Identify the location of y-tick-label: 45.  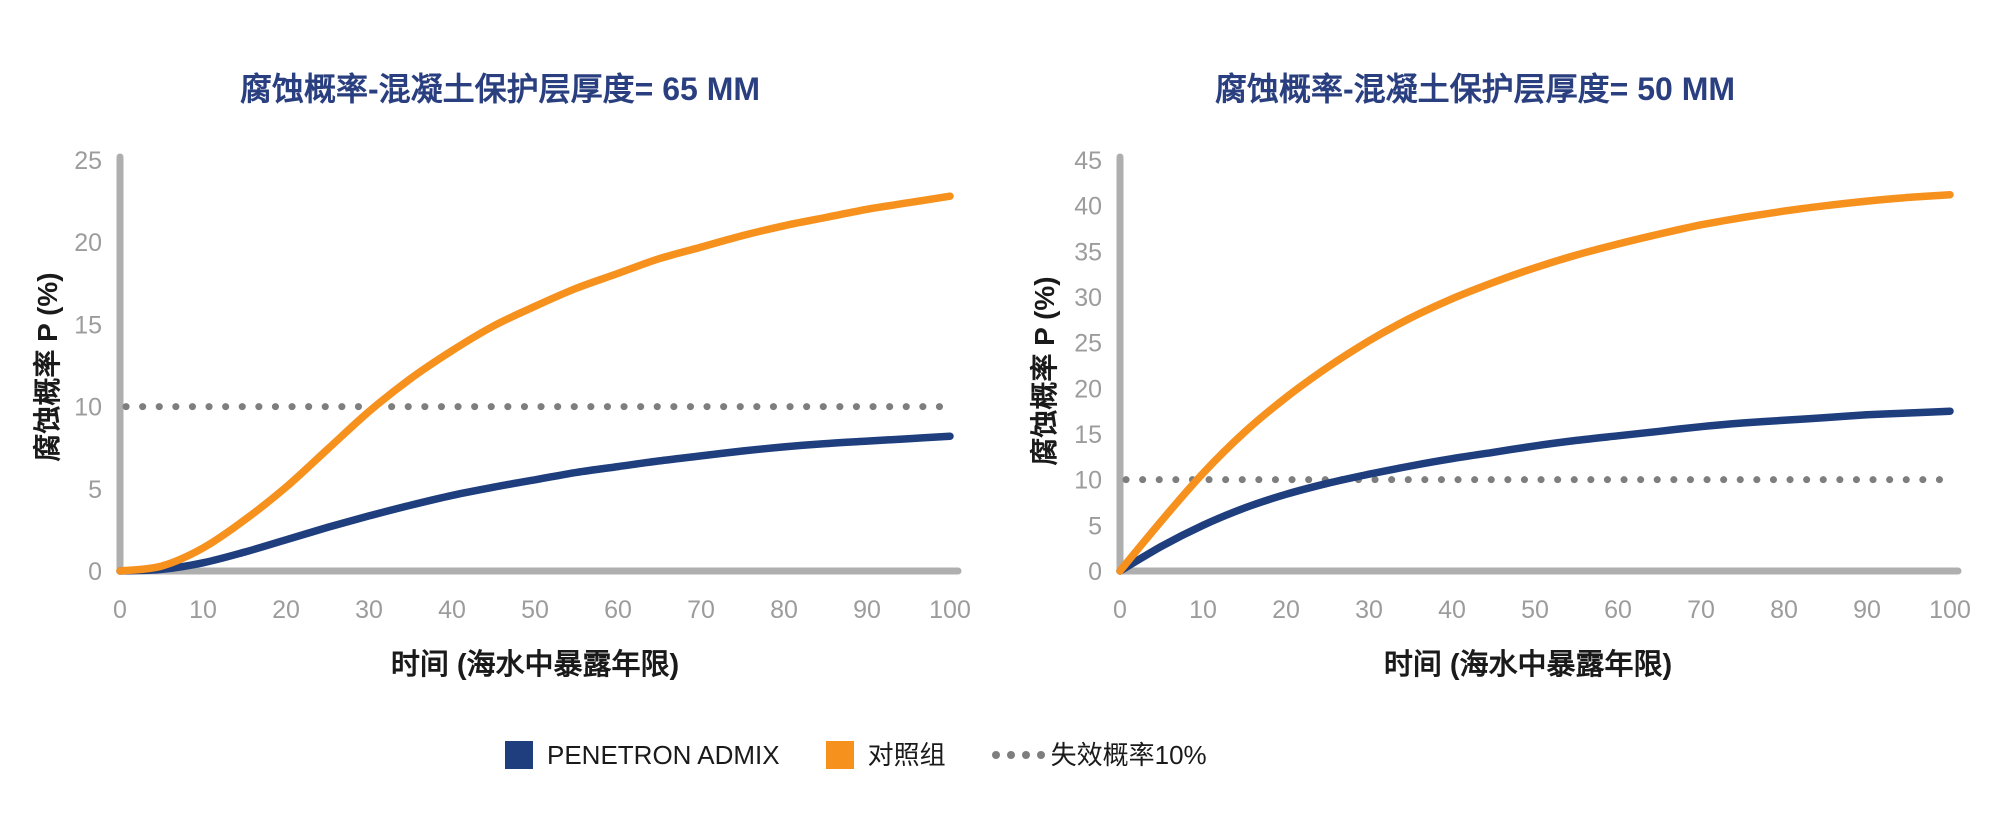
(1088, 161).